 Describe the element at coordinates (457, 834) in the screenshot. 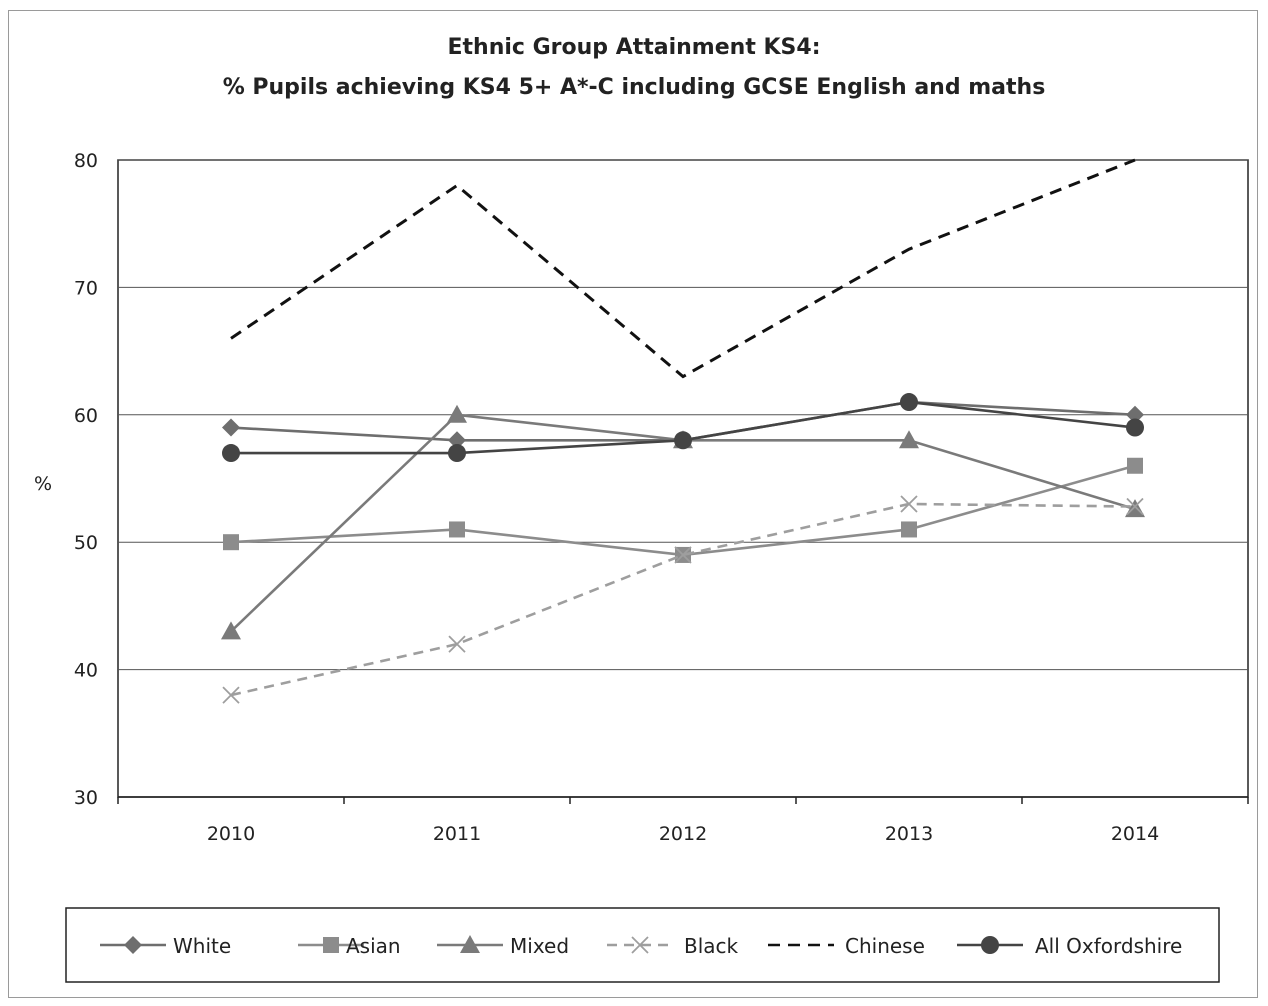

I see `x-tick-label: 2011` at that location.